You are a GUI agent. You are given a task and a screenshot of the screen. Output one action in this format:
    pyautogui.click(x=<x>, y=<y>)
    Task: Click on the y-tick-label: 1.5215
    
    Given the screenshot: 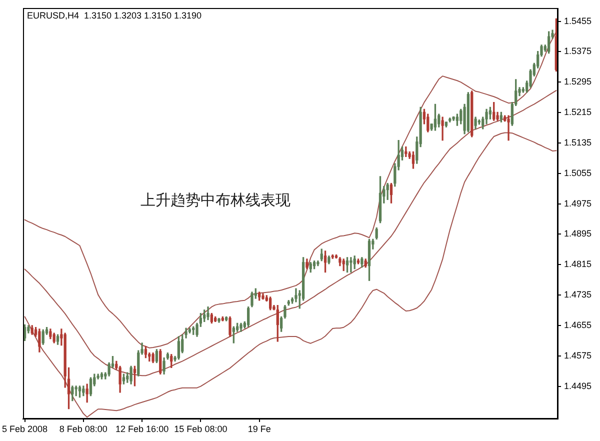 What is the action you would take?
    pyautogui.click(x=578, y=112)
    